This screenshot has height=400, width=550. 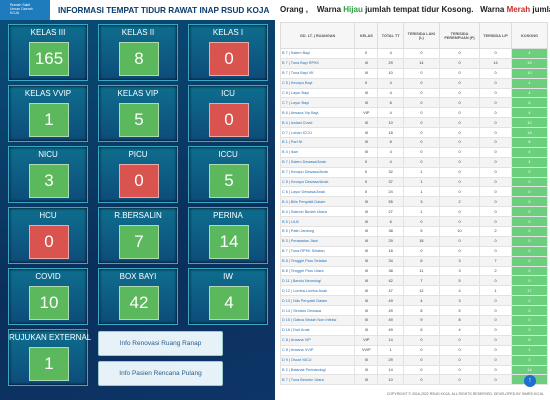 What do you see at coordinates (317, 53) in the screenshot?
I see `room-link: B 7 | Salem Bayi` at bounding box center [317, 53].